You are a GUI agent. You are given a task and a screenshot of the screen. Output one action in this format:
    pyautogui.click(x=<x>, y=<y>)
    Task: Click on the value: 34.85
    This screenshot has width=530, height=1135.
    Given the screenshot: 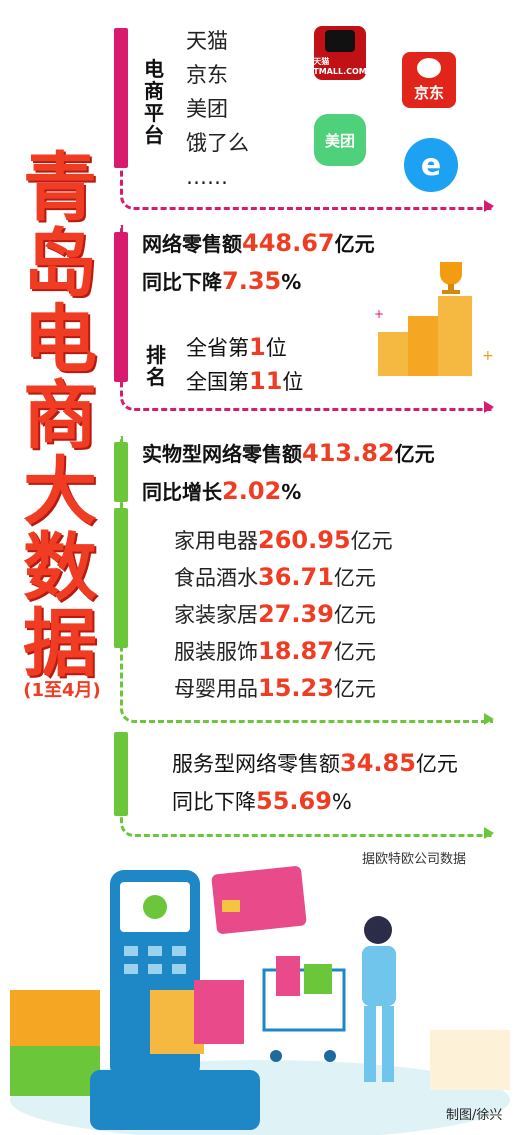 What is the action you would take?
    pyautogui.click(x=378, y=763)
    